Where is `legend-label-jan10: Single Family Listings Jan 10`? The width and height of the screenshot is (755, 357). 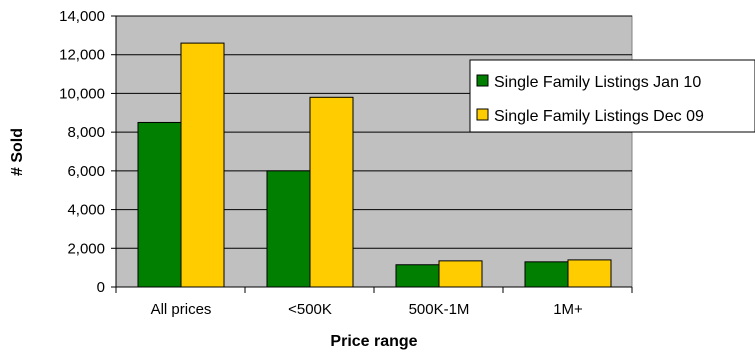 legend-label-jan10: Single Family Listings Jan 10 is located at coordinates (597, 82).